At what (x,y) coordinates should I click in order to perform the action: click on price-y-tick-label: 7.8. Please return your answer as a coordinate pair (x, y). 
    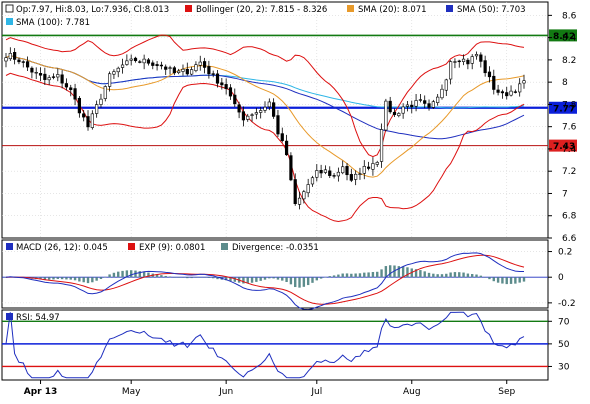
    Looking at the image, I should click on (569, 105).